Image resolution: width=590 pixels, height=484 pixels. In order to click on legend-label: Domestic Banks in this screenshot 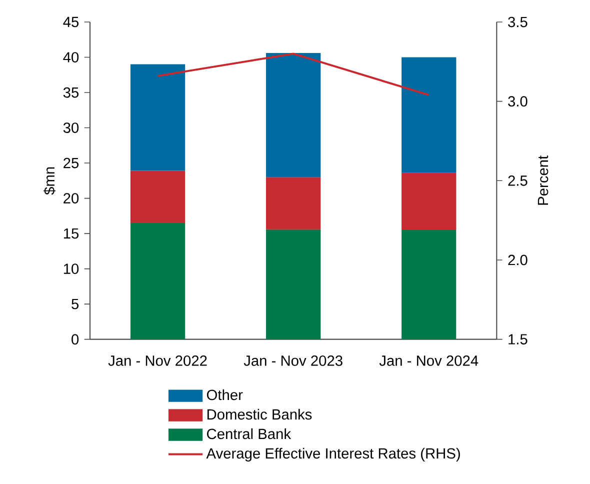, I will do `click(259, 414)`.